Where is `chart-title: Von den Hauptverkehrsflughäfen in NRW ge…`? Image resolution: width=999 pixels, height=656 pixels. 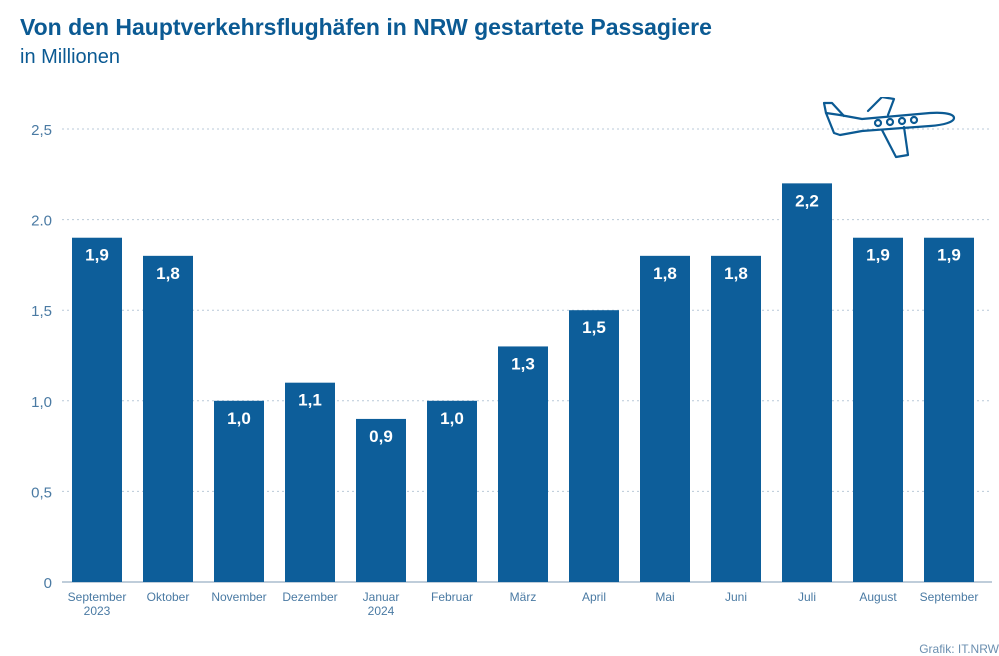
chart-title: Von den Hauptverkehrsflughäfen in NRW ge… is located at coordinates (366, 27).